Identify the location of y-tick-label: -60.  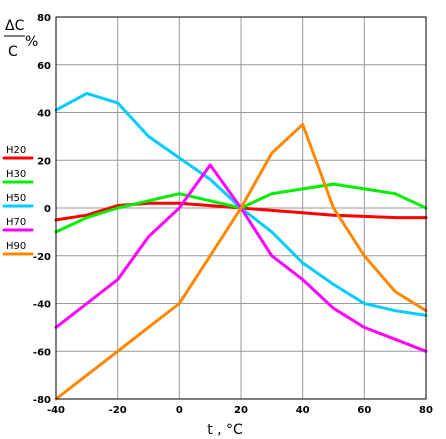
(42, 352).